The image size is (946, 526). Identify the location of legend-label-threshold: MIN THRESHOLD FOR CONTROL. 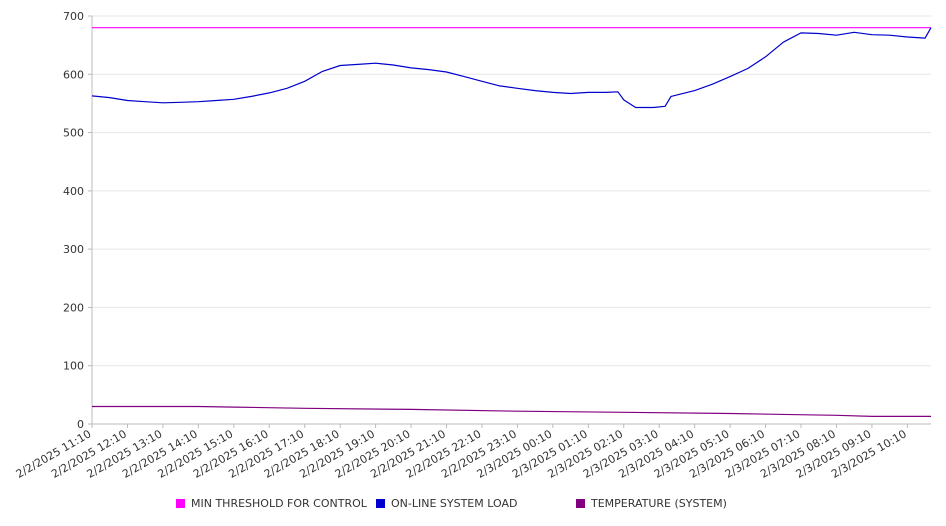
(279, 503).